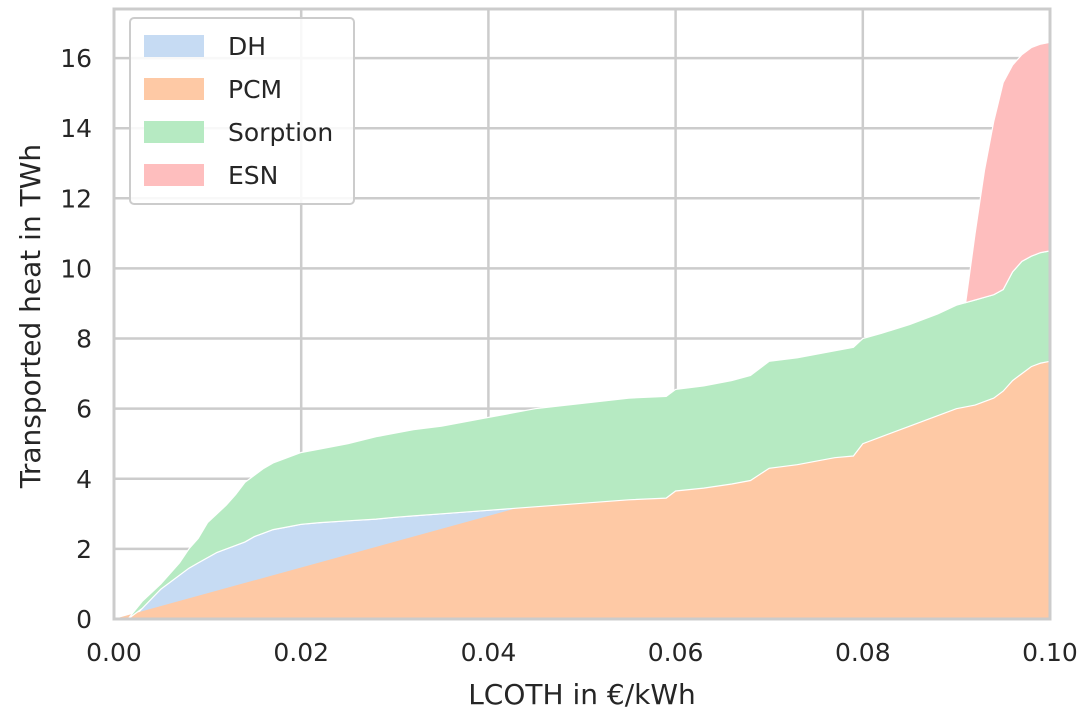 The width and height of the screenshot is (1086, 712). What do you see at coordinates (84, 619) in the screenshot?
I see `y-tick-label: 0` at bounding box center [84, 619].